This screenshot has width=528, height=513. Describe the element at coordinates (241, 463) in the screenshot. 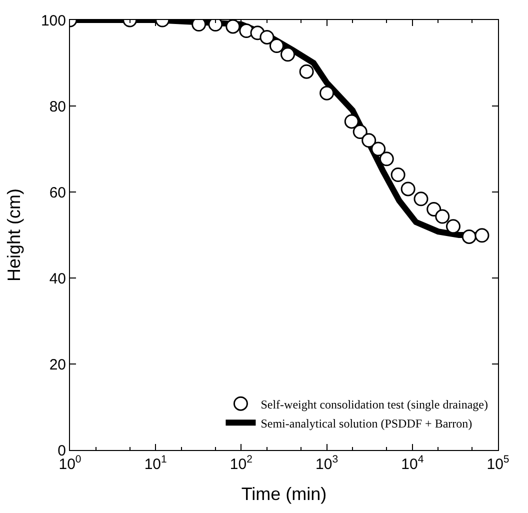

I see `x-tick-label: 10$^{2}$` at that location.